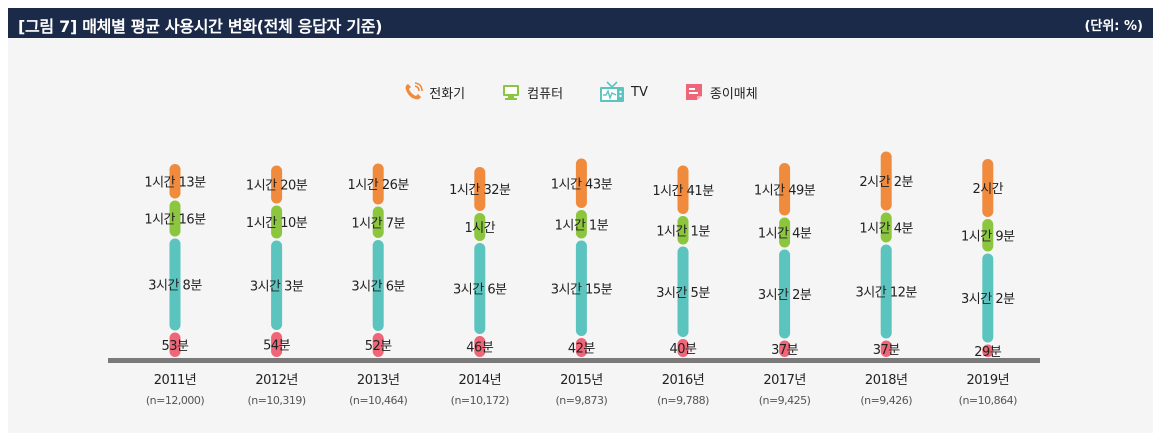 The image size is (1161, 441). Describe the element at coordinates (175, 380) in the screenshot. I see `category-label-1: 2011년` at that location.